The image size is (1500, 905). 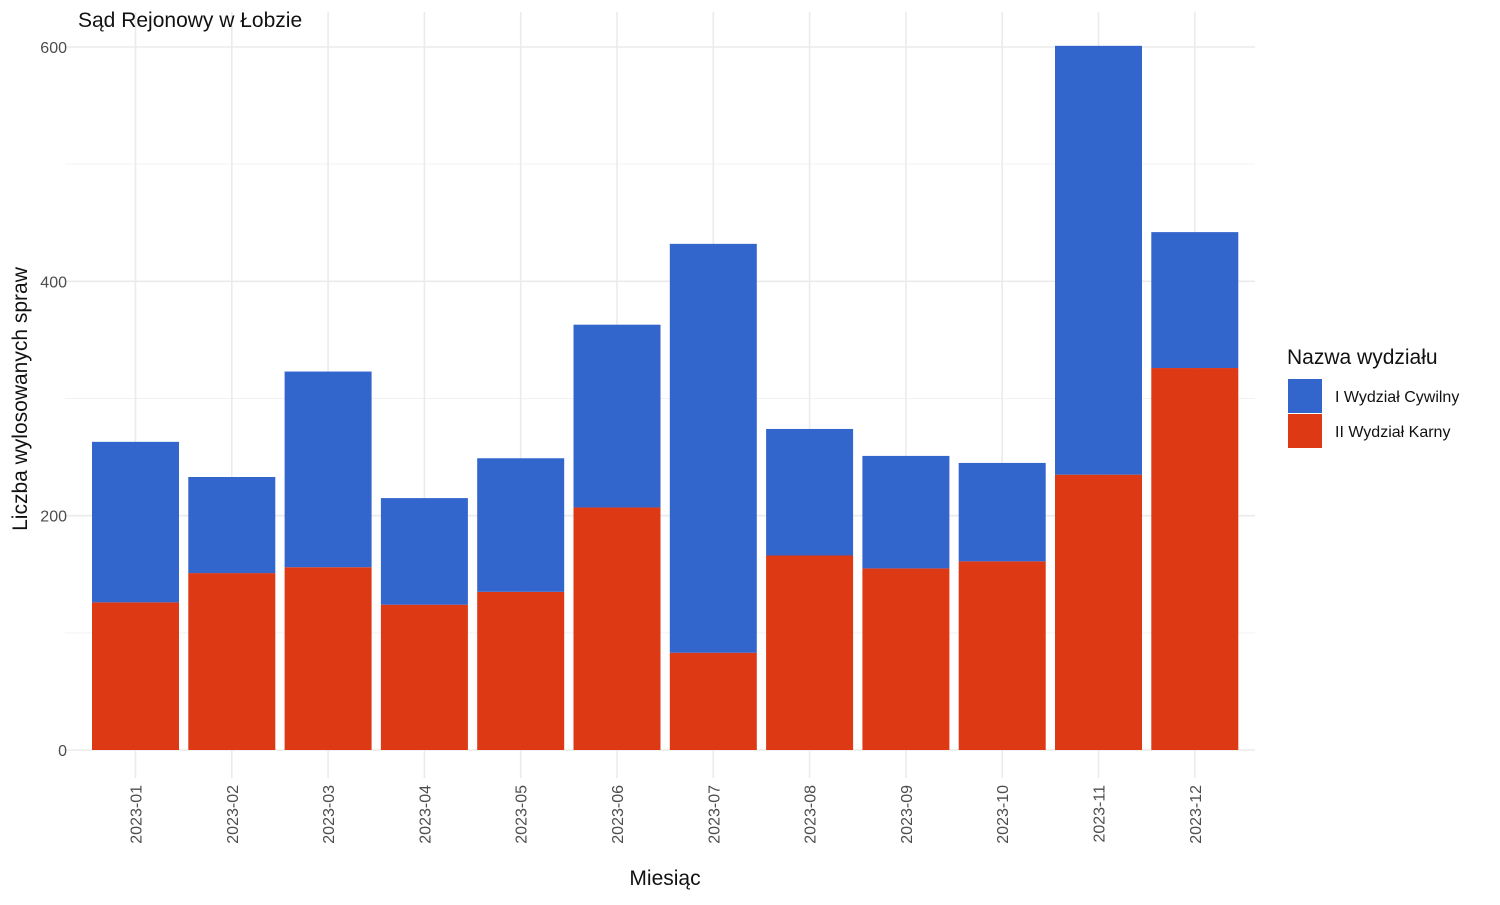 I want to click on x-tick-label: 2023-03, so click(x=329, y=814).